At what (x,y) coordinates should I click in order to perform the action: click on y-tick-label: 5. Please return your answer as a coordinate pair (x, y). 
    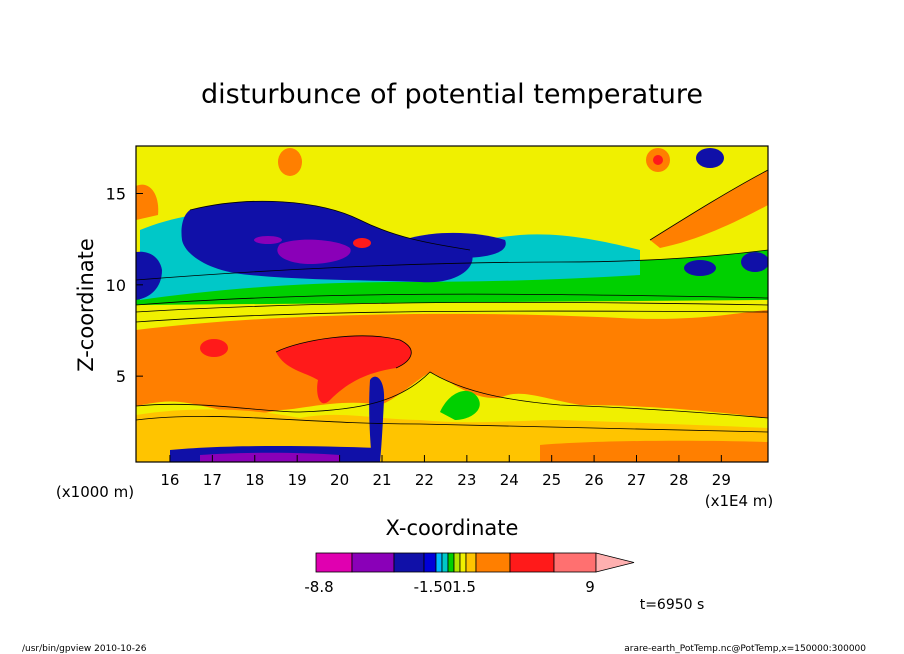
    Looking at the image, I should click on (121, 376).